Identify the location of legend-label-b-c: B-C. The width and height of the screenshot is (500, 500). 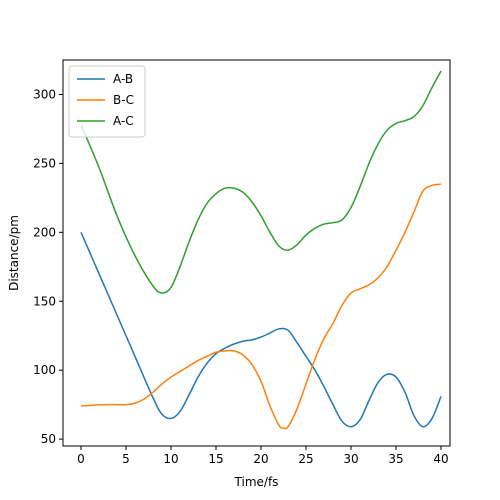
(123, 100).